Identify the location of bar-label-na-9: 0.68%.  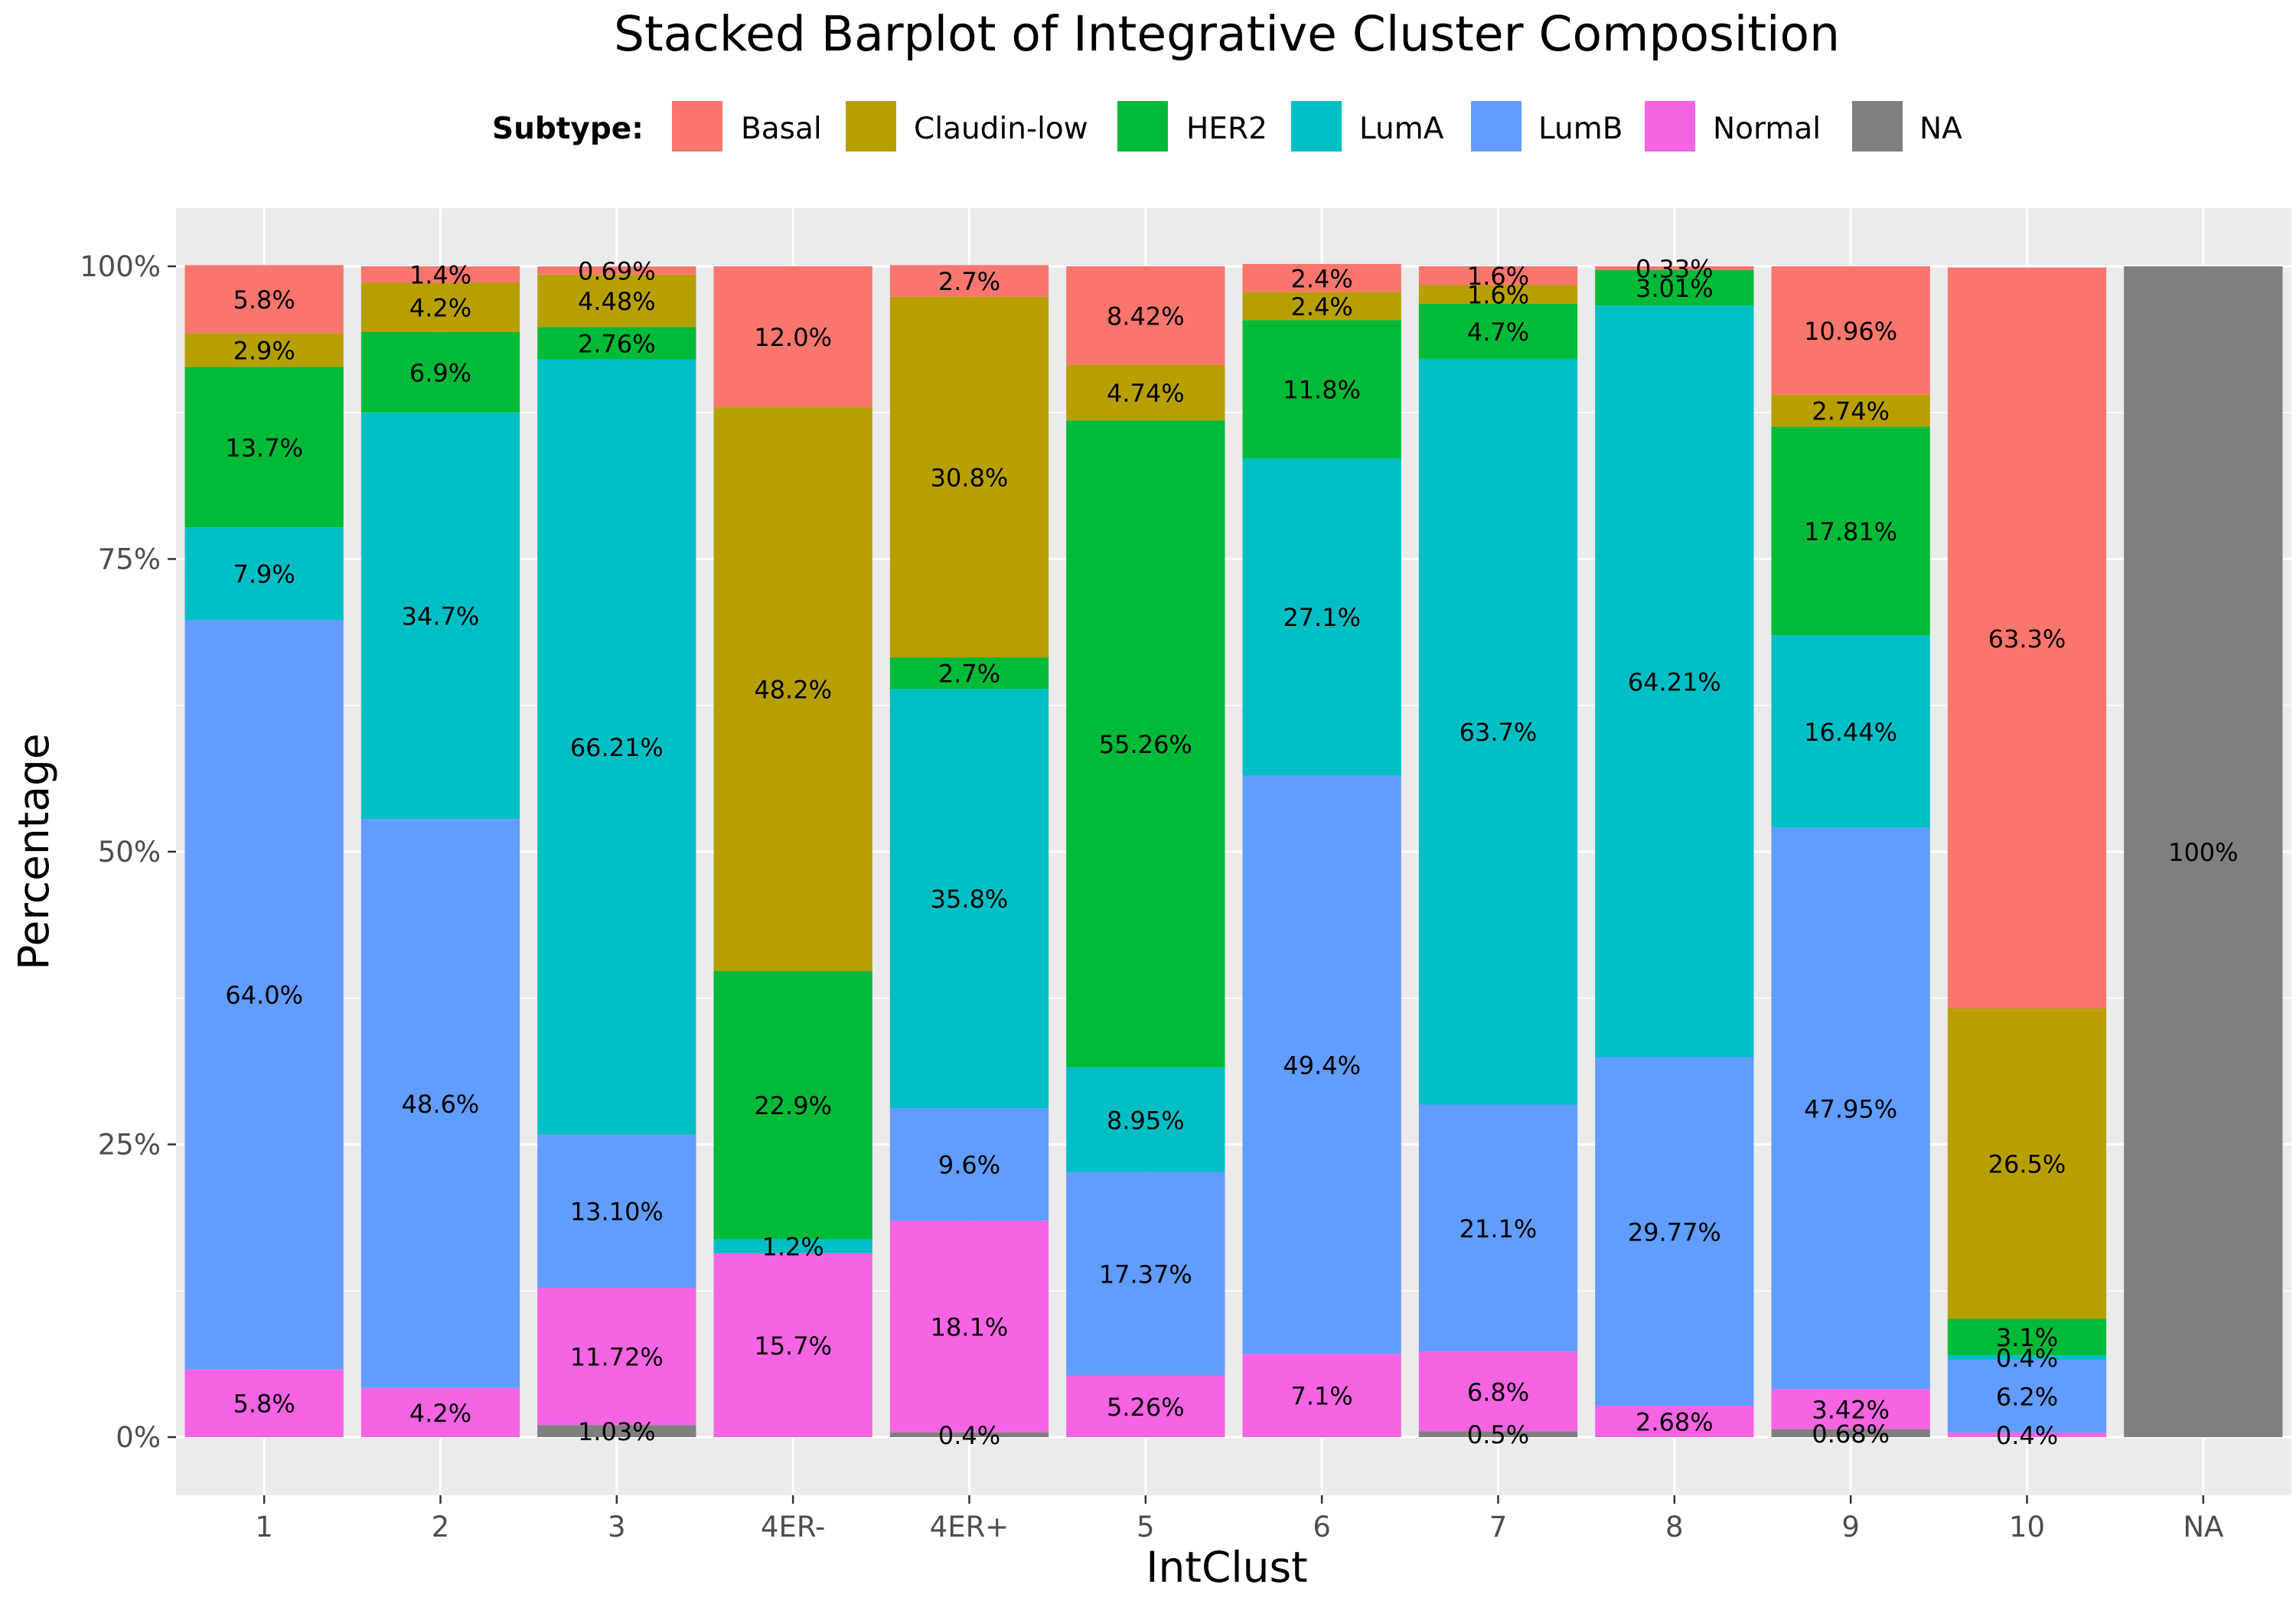
(1851, 1434).